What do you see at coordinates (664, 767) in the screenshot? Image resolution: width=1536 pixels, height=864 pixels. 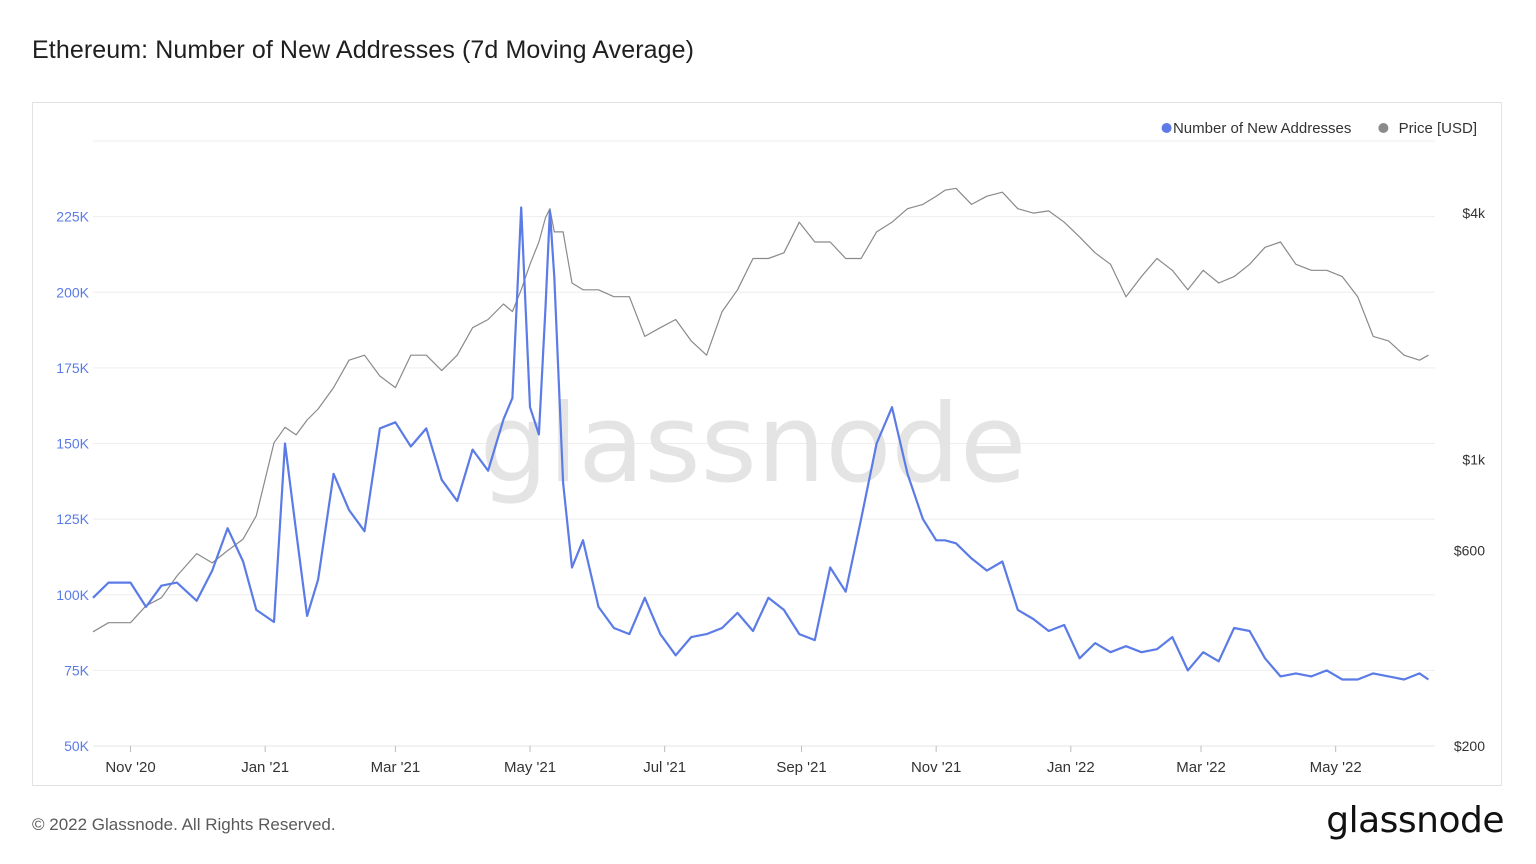 I see `x-tick-label: Jul '21` at bounding box center [664, 767].